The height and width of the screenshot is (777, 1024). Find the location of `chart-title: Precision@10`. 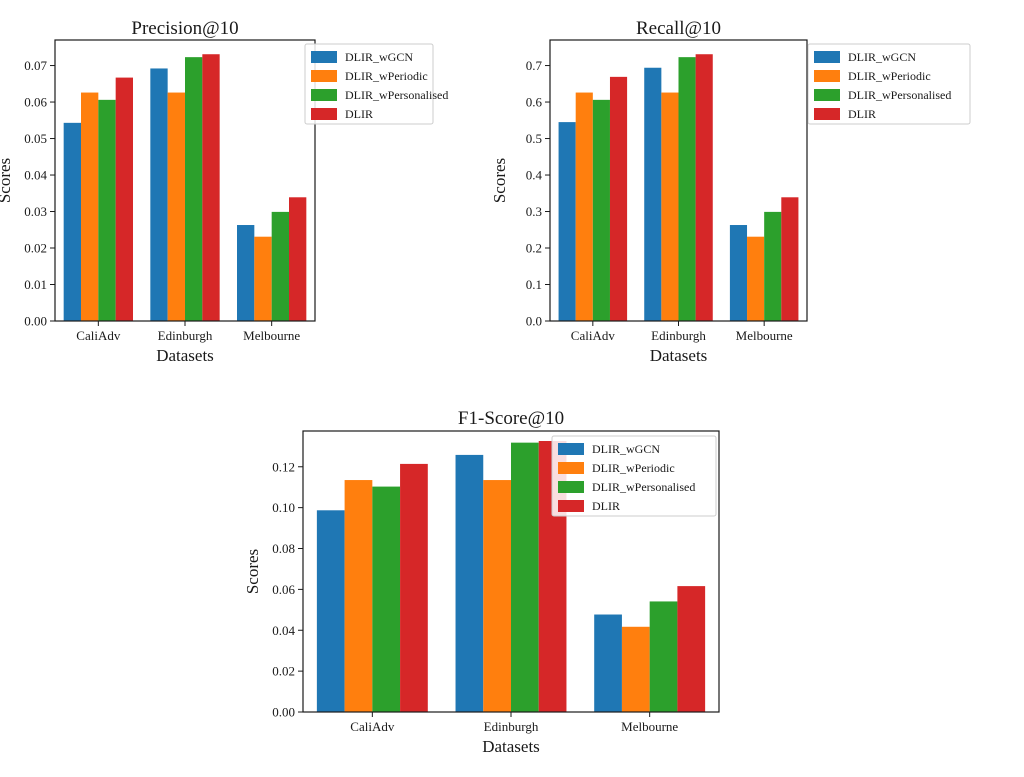

chart-title: Precision@10 is located at coordinates (184, 28).